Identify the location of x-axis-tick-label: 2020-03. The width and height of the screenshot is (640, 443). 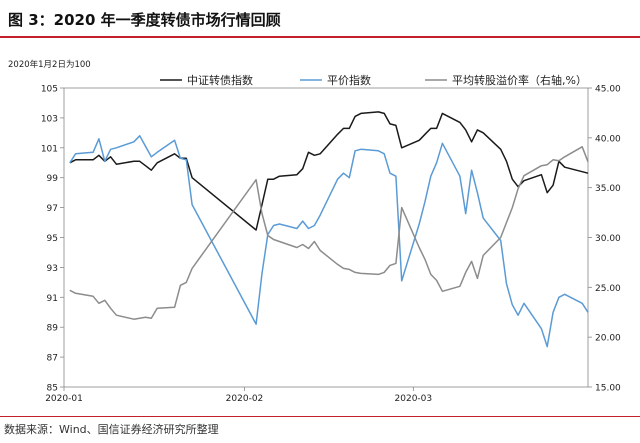
(414, 399).